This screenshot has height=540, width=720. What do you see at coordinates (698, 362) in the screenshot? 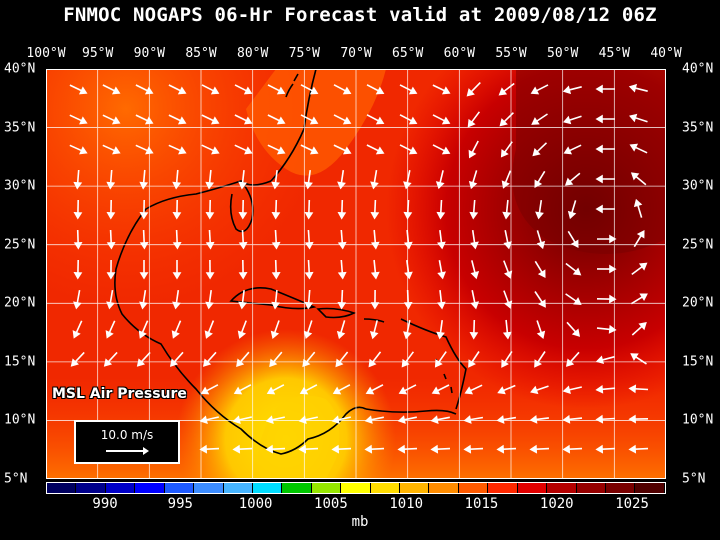
I see `latitude-label-right: 15°N` at bounding box center [698, 362].